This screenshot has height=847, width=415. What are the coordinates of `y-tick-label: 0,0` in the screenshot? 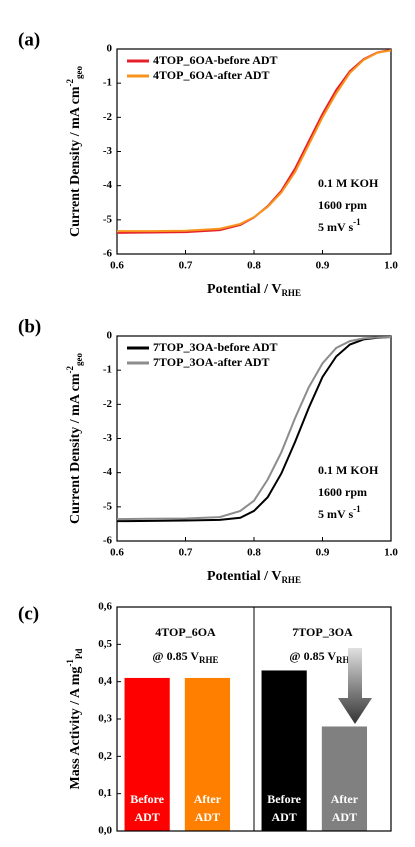 It's located at (105, 831).